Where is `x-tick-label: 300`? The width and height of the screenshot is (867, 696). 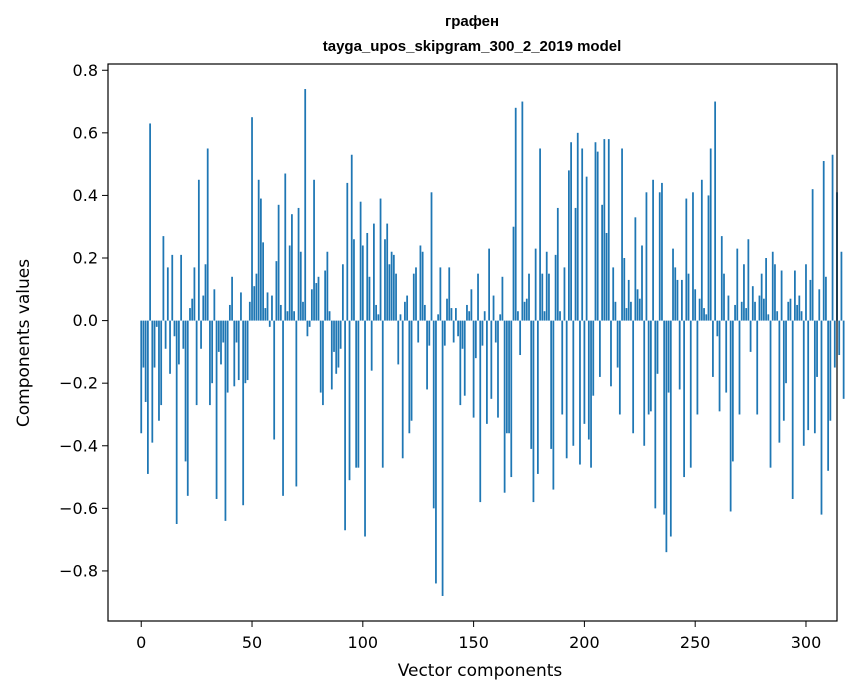 x-tick-label: 300 is located at coordinates (806, 642).